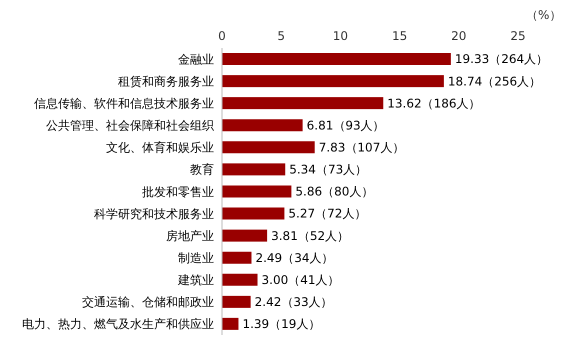  I want to click on y-tick-label: 教育, so click(202, 169).